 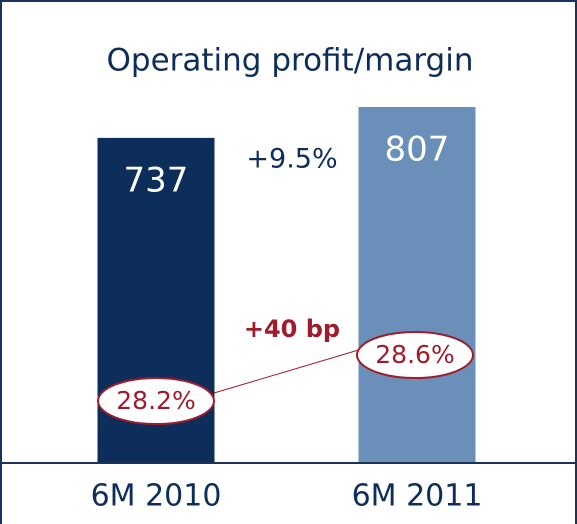 I want to click on margin-line, so click(x=288, y=371).